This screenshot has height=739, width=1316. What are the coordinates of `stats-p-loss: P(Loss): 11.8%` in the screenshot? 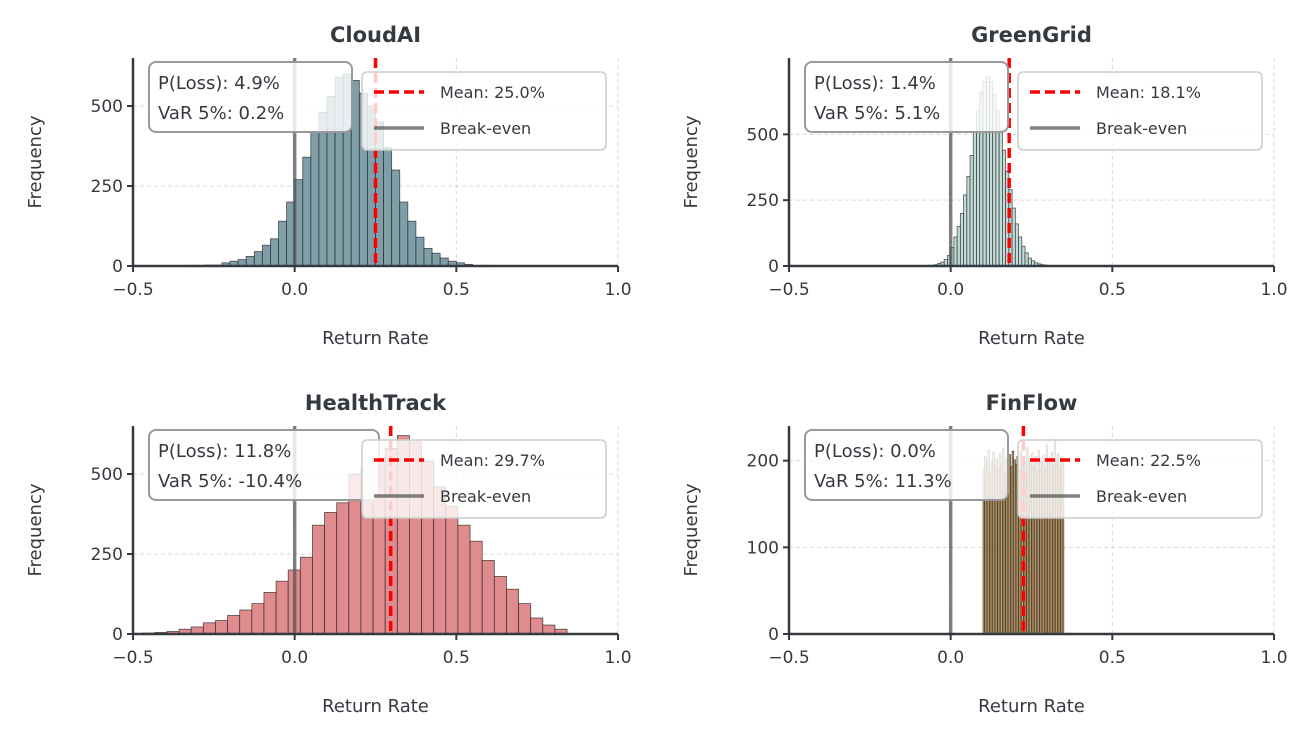 It's located at (224, 451).